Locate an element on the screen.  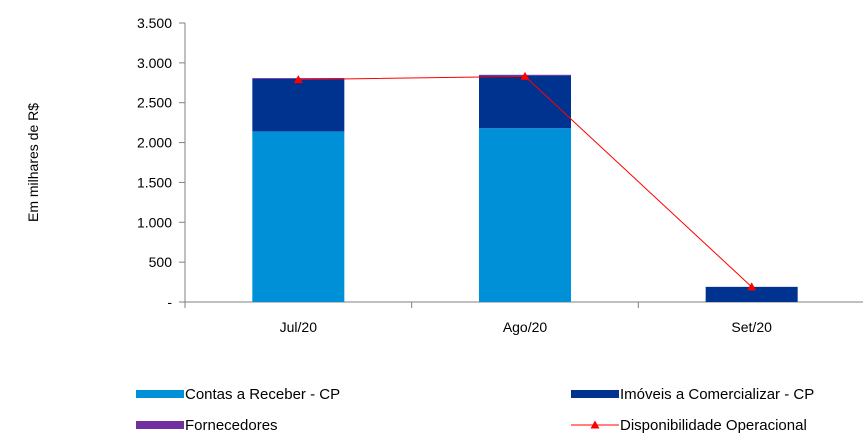
x-tick-label: Set/20 is located at coordinates (751, 327).